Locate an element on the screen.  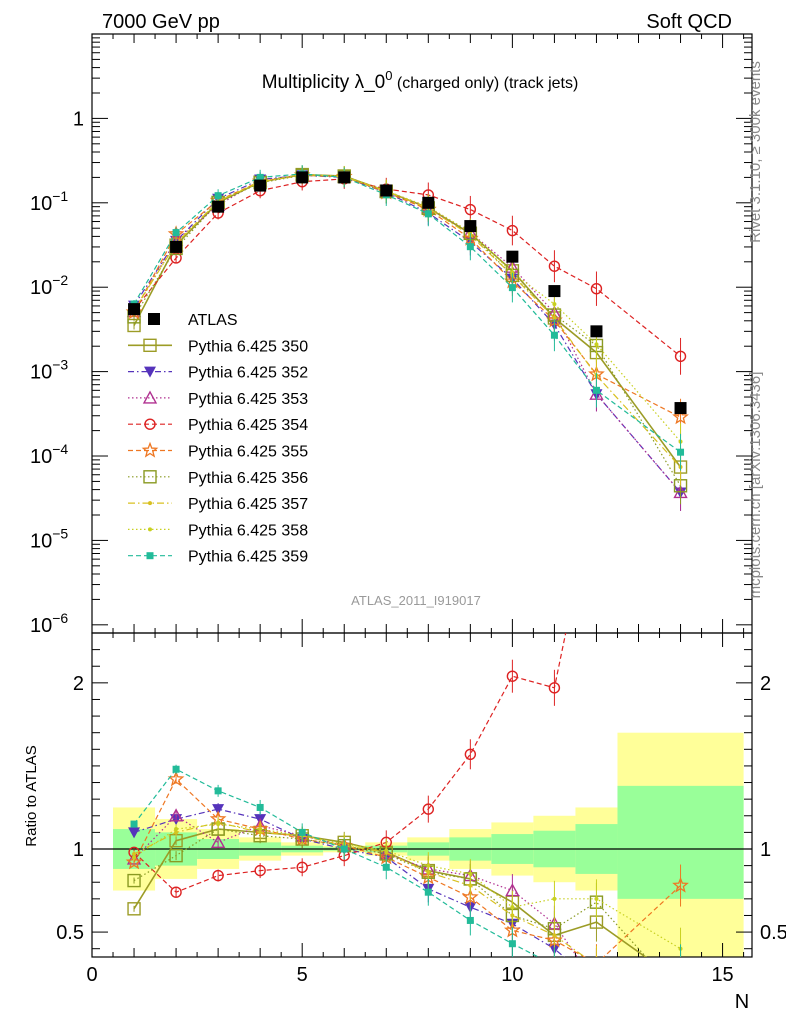
y-tick-label-exp: −2 is located at coordinates (60, 280).